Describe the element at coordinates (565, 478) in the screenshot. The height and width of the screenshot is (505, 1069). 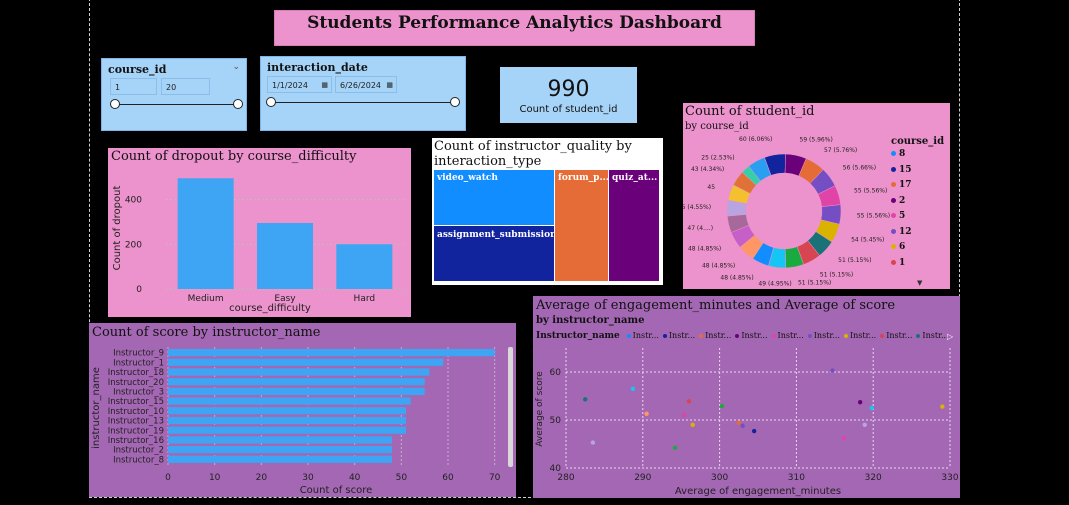
I see `x-tick-label: 280` at that location.